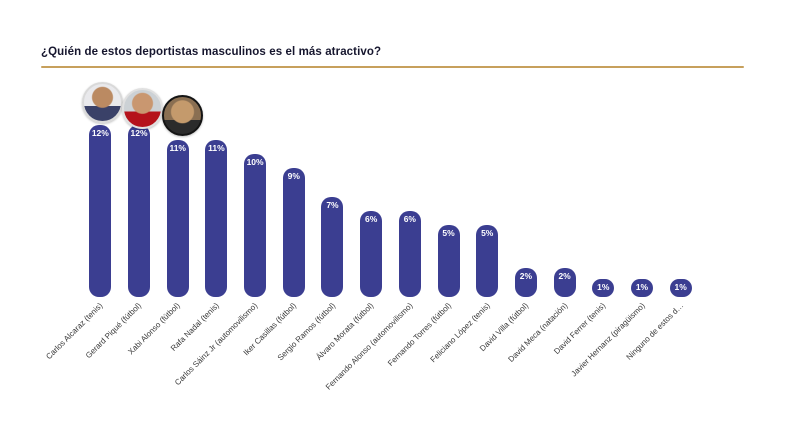 This screenshot has height=442, width=785. I want to click on avatar-xabi-alonso, so click(182, 115).